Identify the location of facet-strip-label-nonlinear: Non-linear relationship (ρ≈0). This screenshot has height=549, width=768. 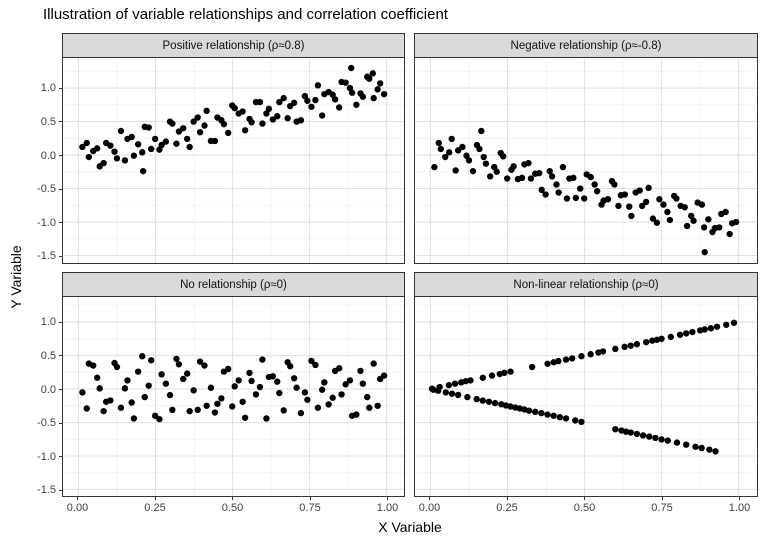
(586, 284).